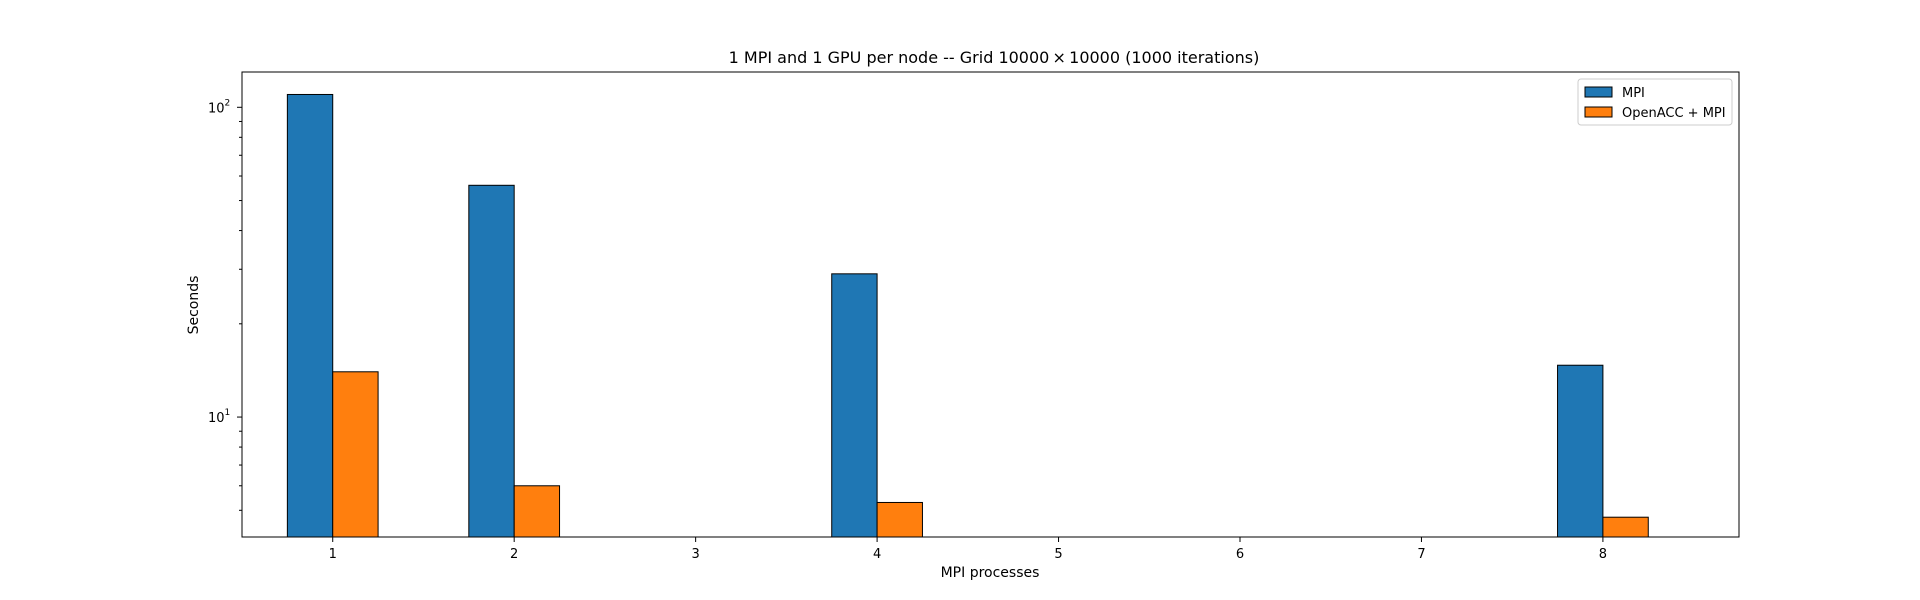  Describe the element at coordinates (333, 554) in the screenshot. I see `x-tick-label-1: 1` at that location.